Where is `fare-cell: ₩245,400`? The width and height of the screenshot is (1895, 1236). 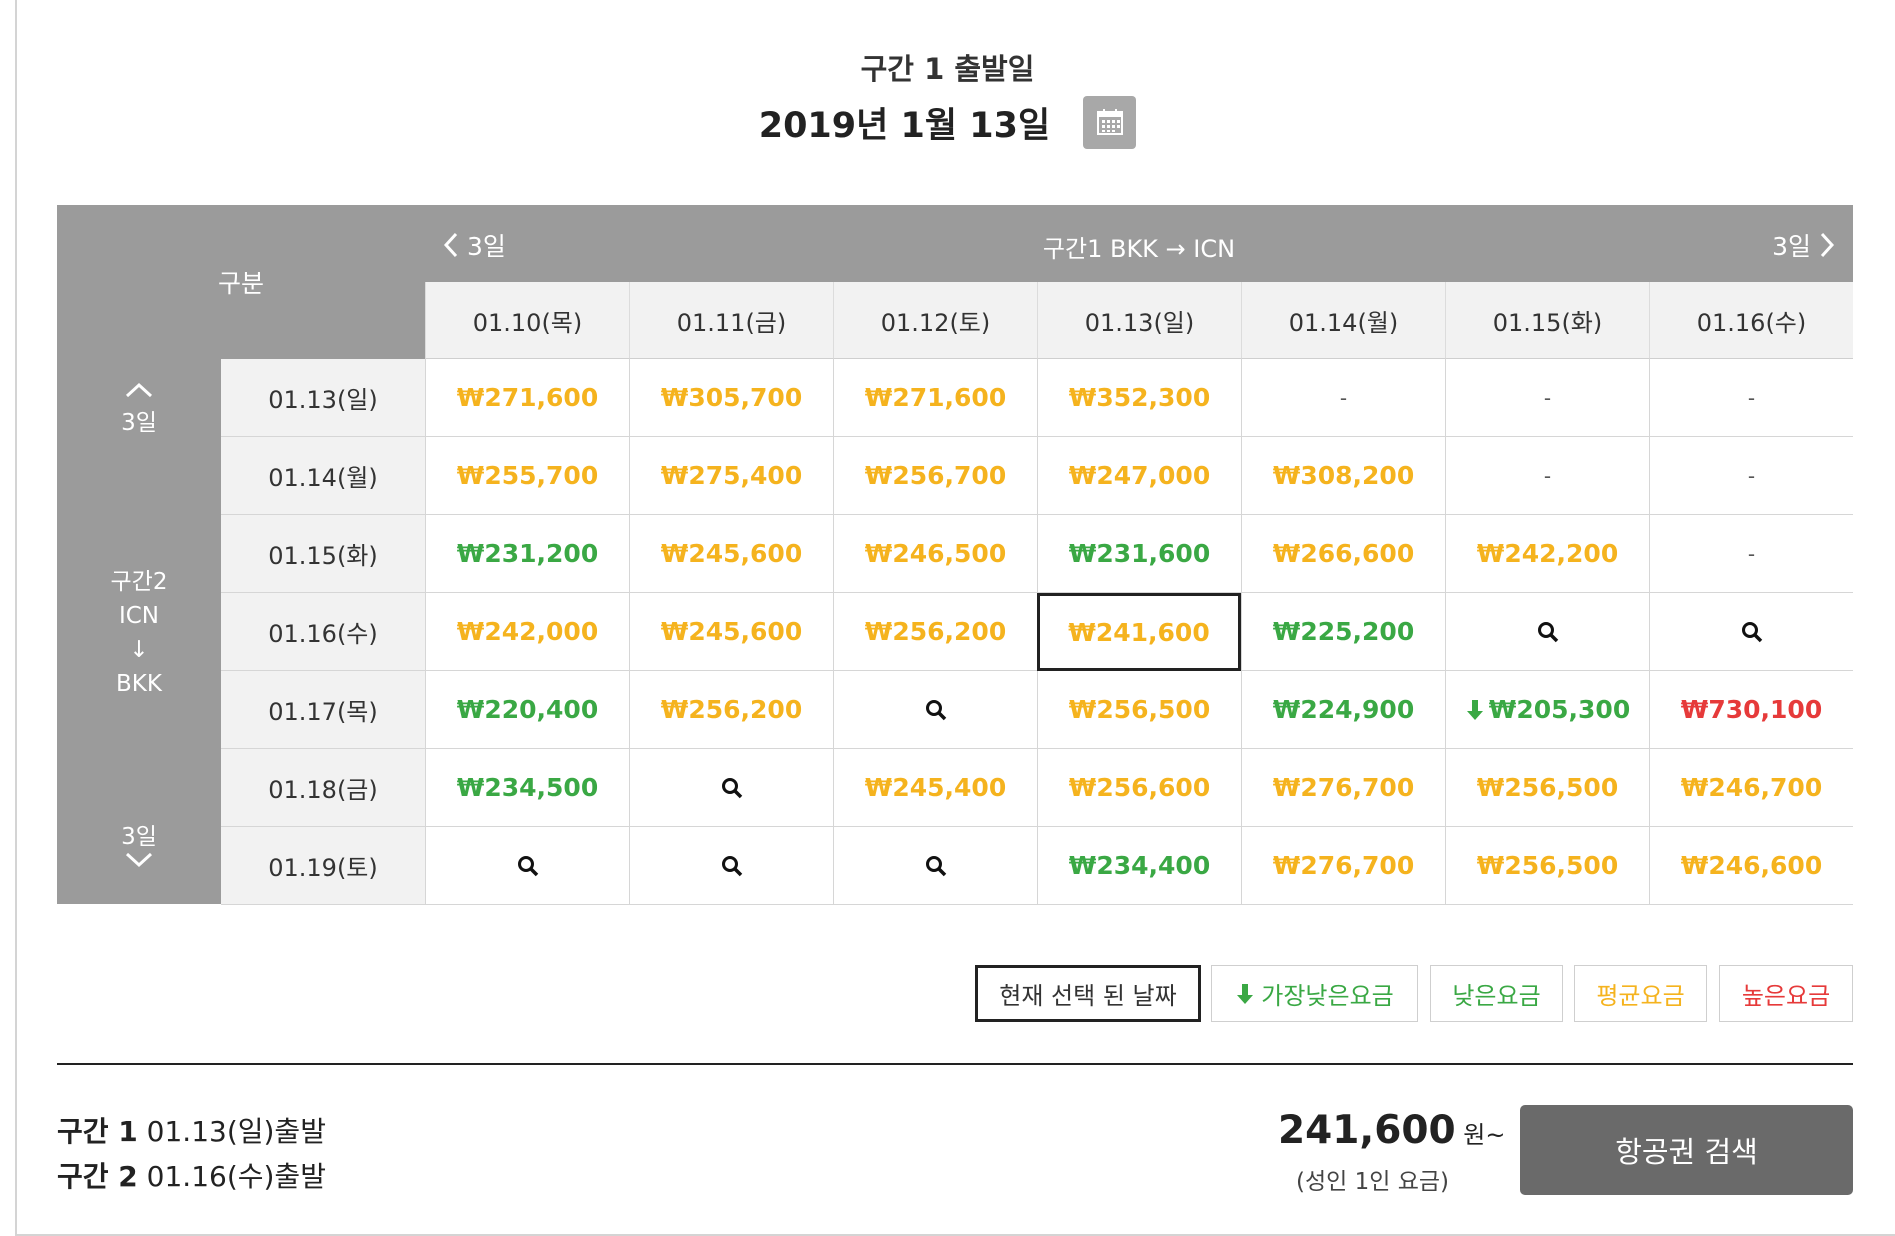
fare-cell: ₩245,400 is located at coordinates (935, 788).